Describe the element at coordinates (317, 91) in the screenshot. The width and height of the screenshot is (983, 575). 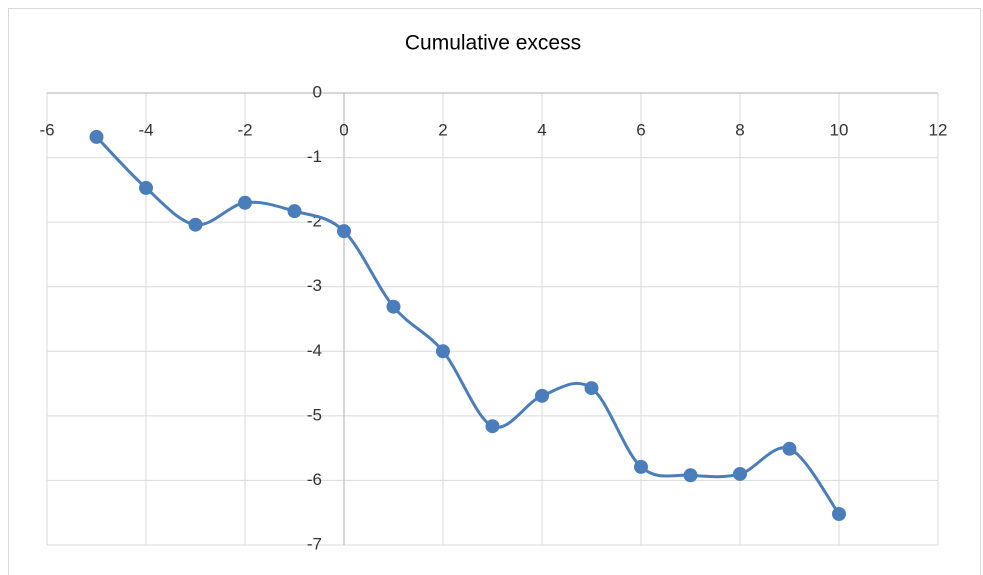
I see `y-tick-label: 0` at that location.